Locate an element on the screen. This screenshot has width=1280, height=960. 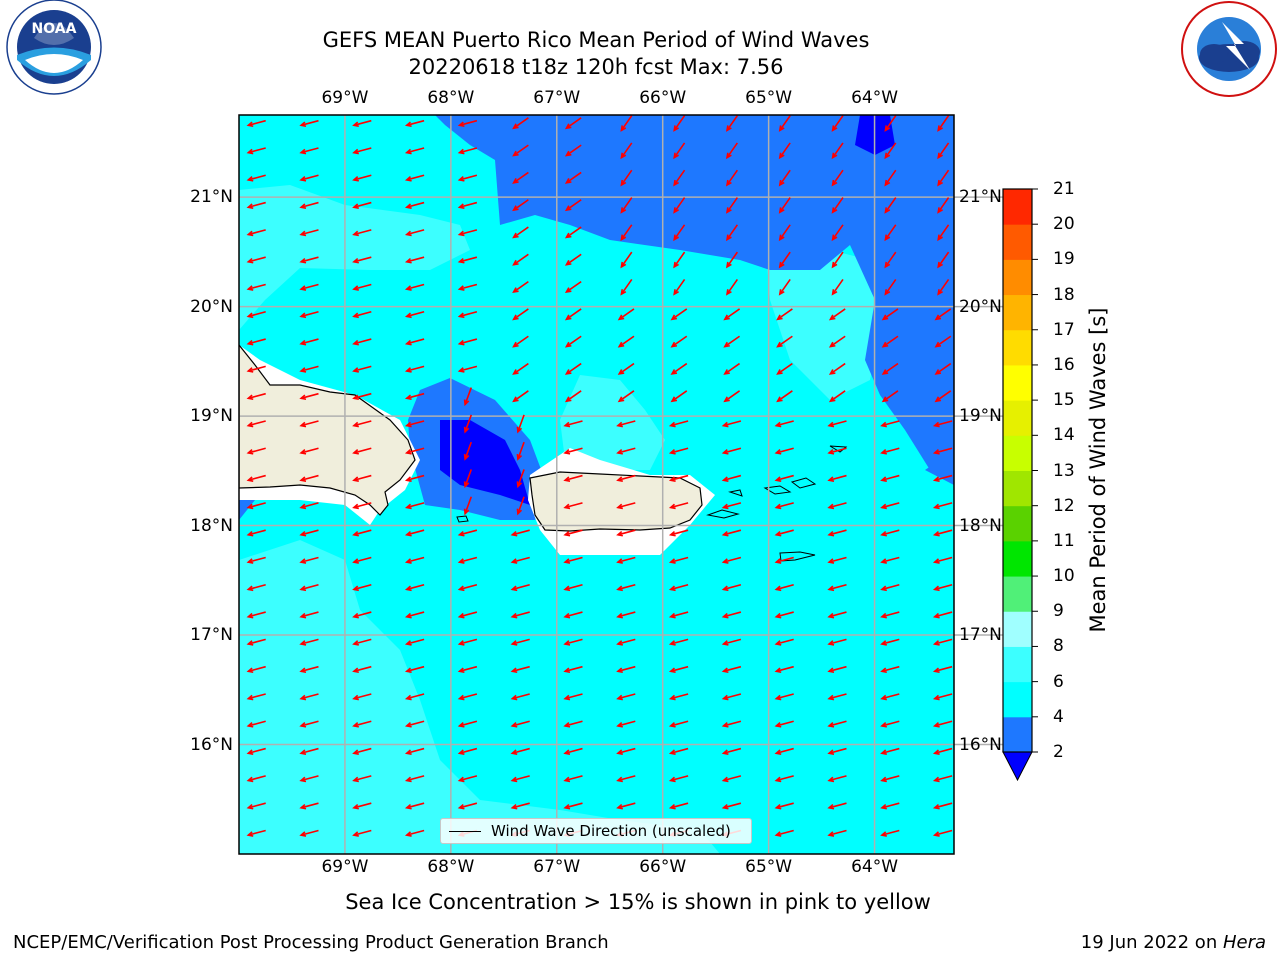
colorbar-tick-label: 17 is located at coordinates (1064, 329).